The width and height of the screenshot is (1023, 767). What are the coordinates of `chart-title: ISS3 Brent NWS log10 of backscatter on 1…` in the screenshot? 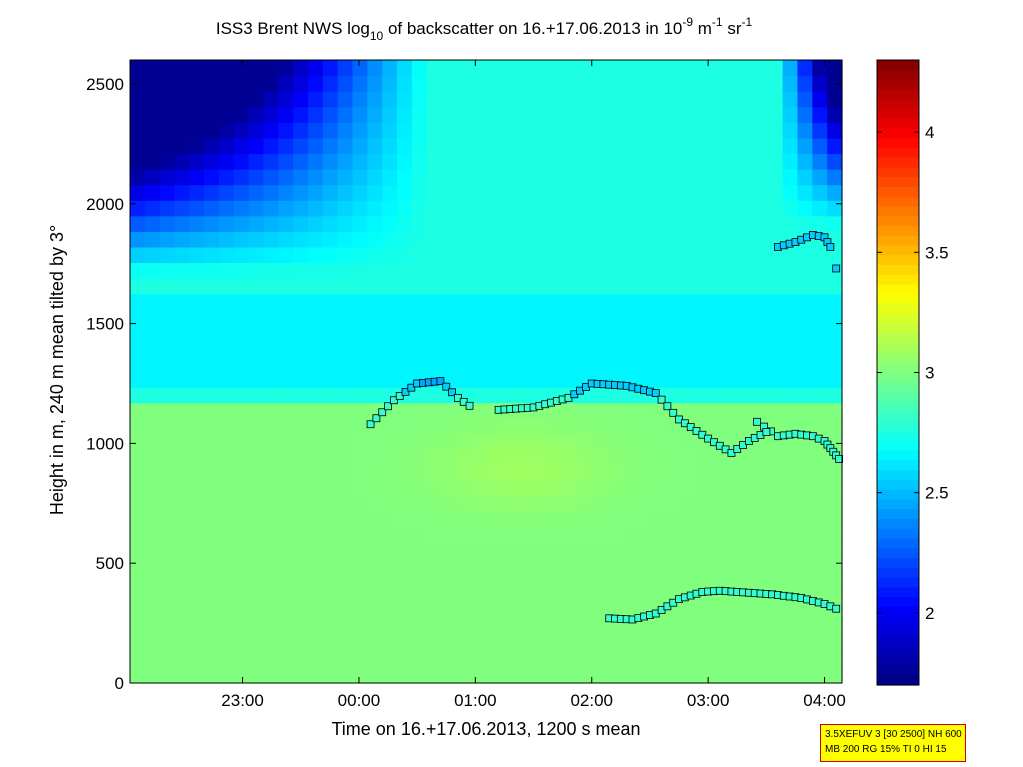 It's located at (484, 29).